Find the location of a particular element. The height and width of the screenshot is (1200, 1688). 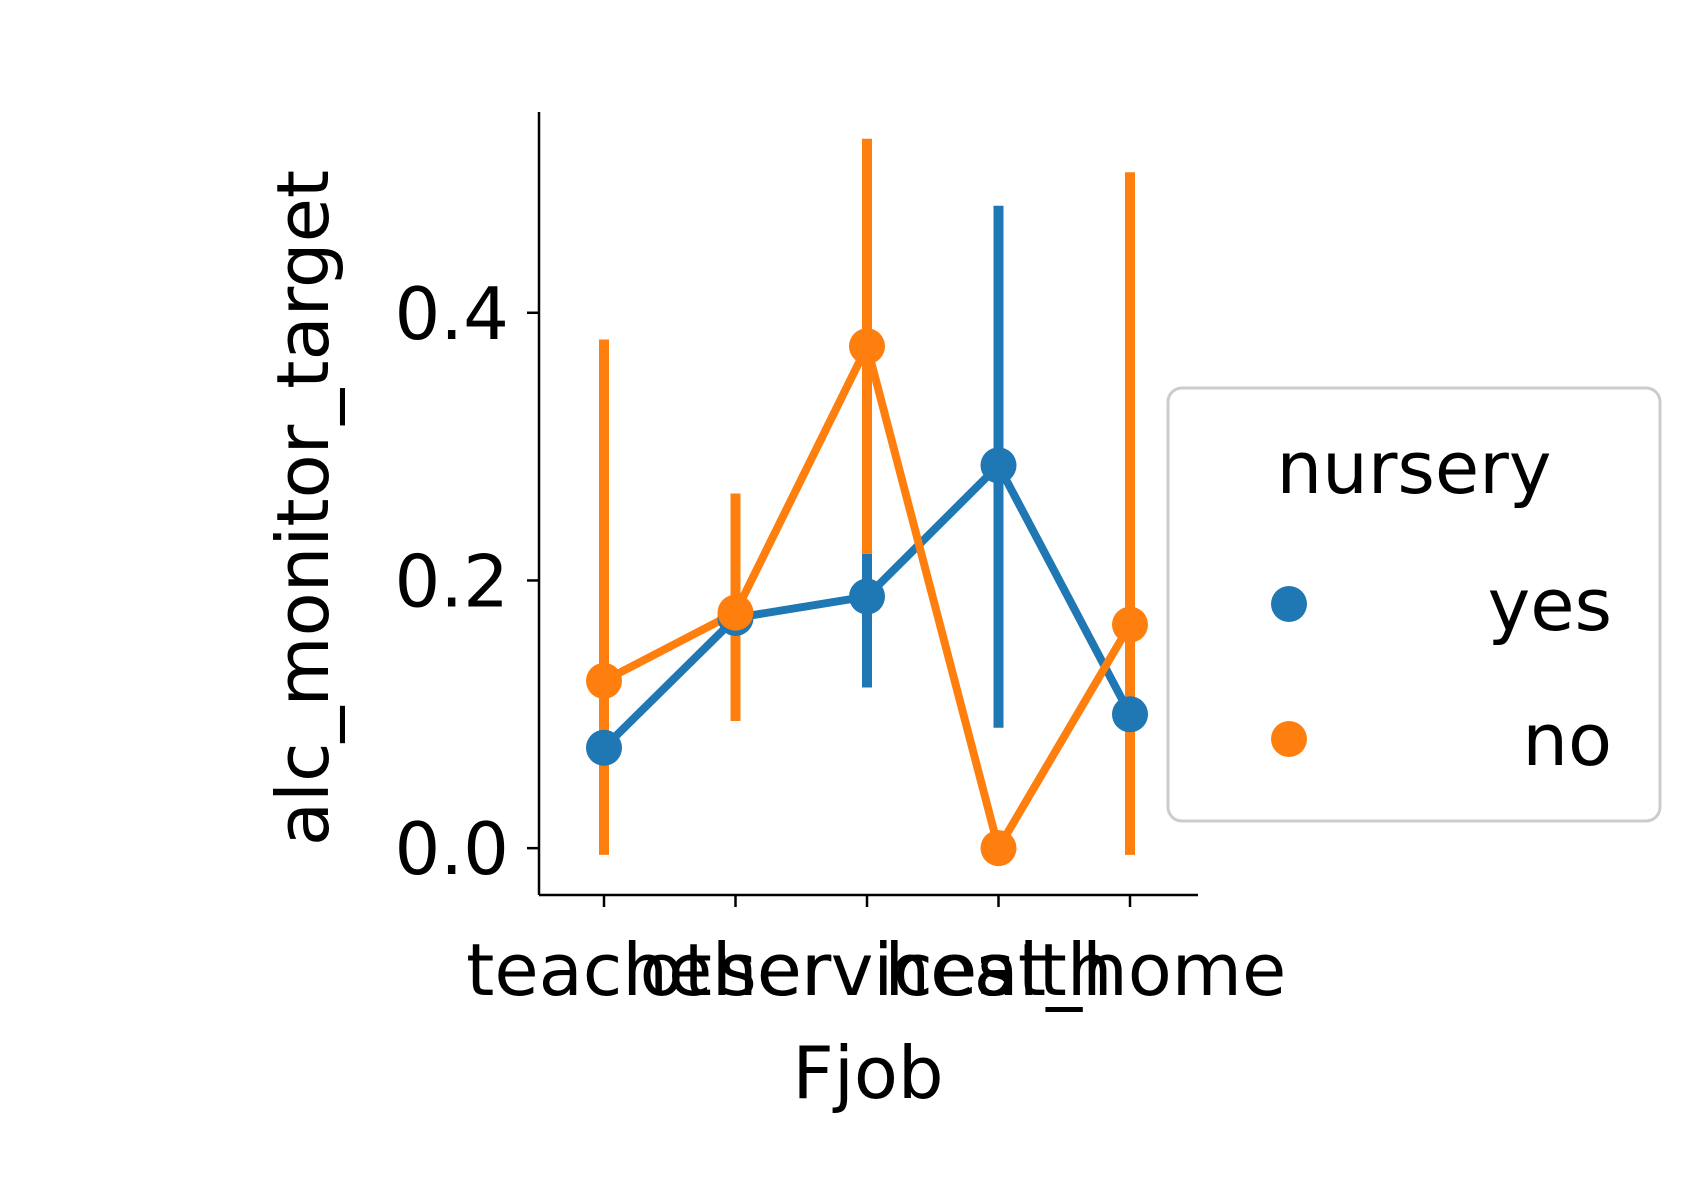

x-tick-label-services: services is located at coordinates (866, 970).